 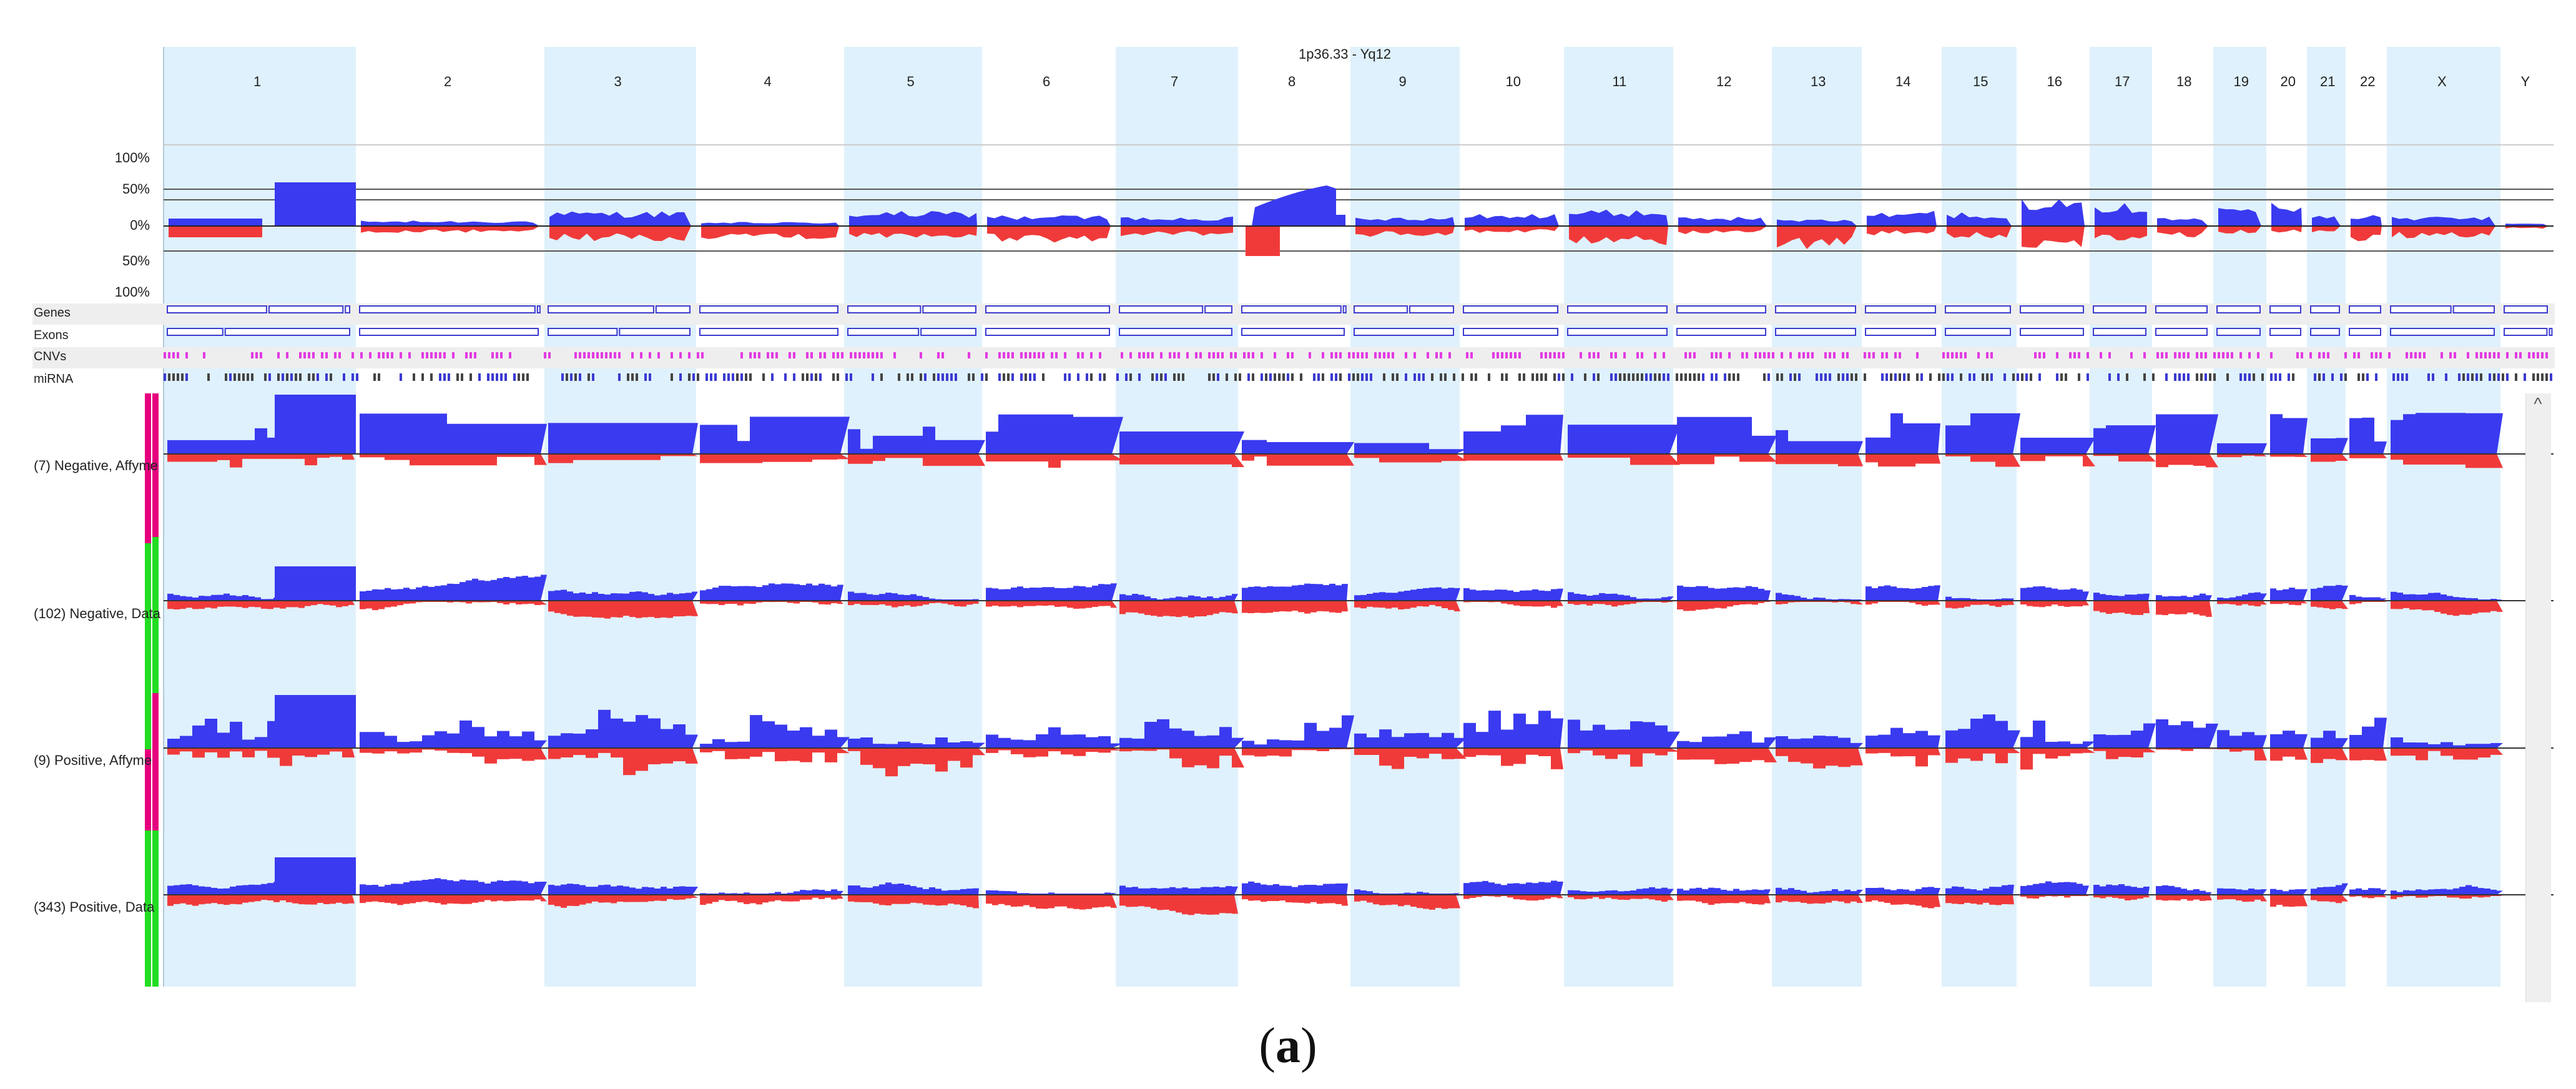 I want to click on chromosome-label-4: 4, so click(x=768, y=81).